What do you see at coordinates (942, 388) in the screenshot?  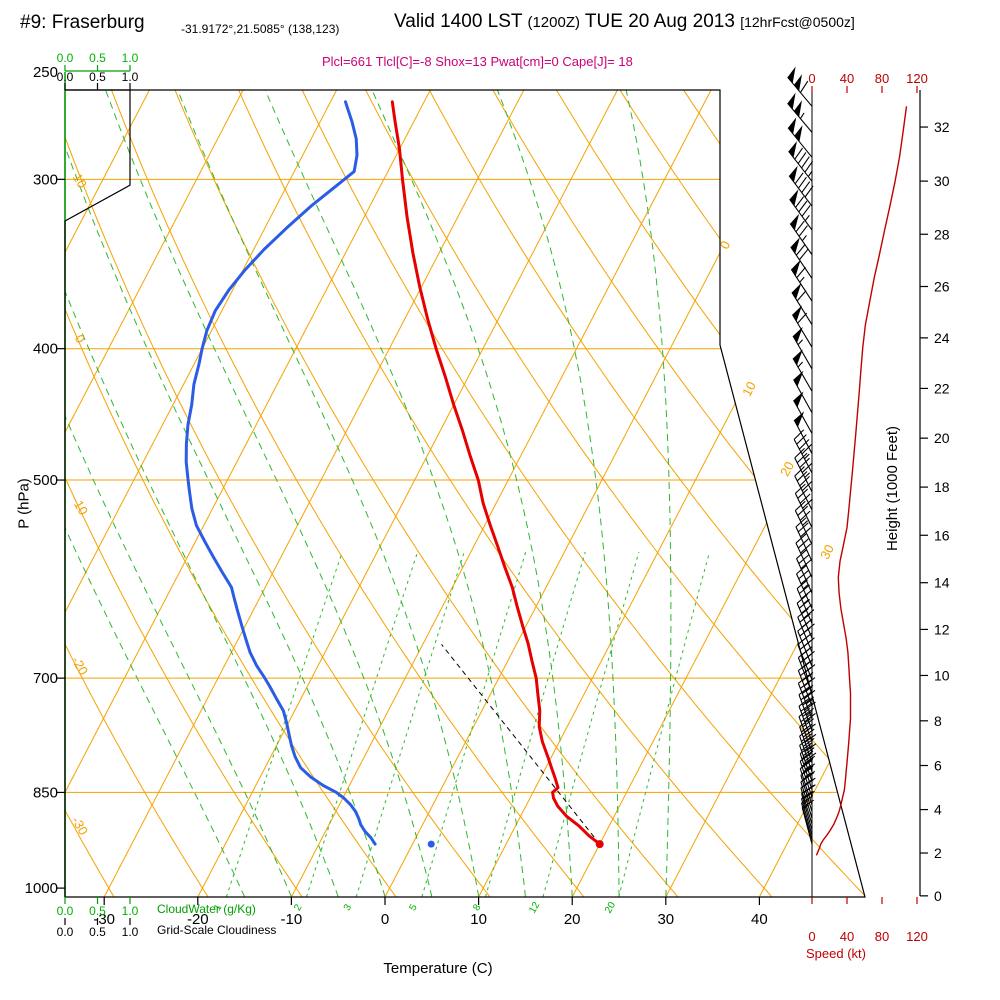 I see `svg-text: 22` at bounding box center [942, 388].